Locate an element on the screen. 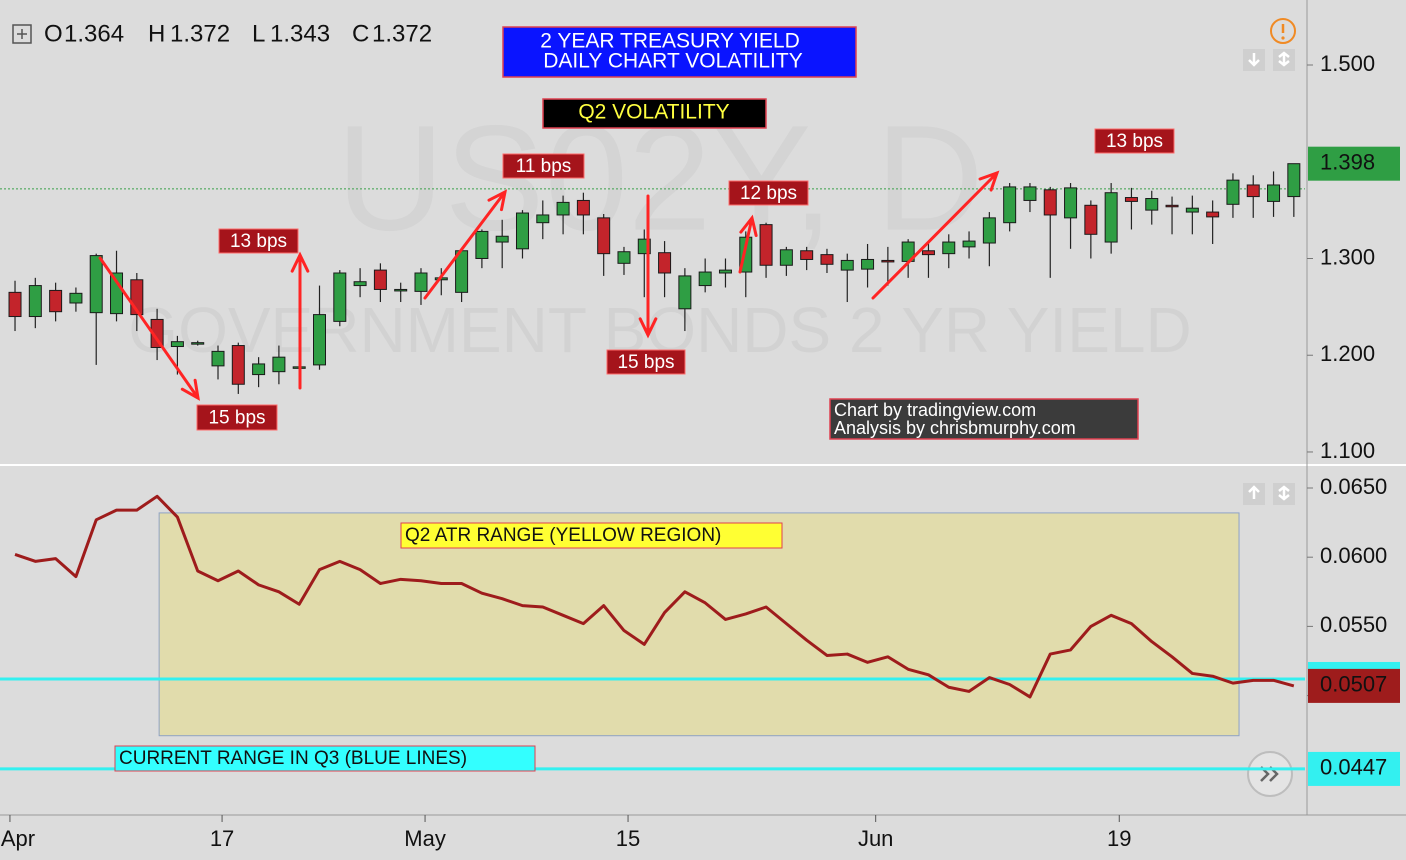 This screenshot has width=1406, height=860. subtitle: Q2 VOLATILITY is located at coordinates (653, 112).